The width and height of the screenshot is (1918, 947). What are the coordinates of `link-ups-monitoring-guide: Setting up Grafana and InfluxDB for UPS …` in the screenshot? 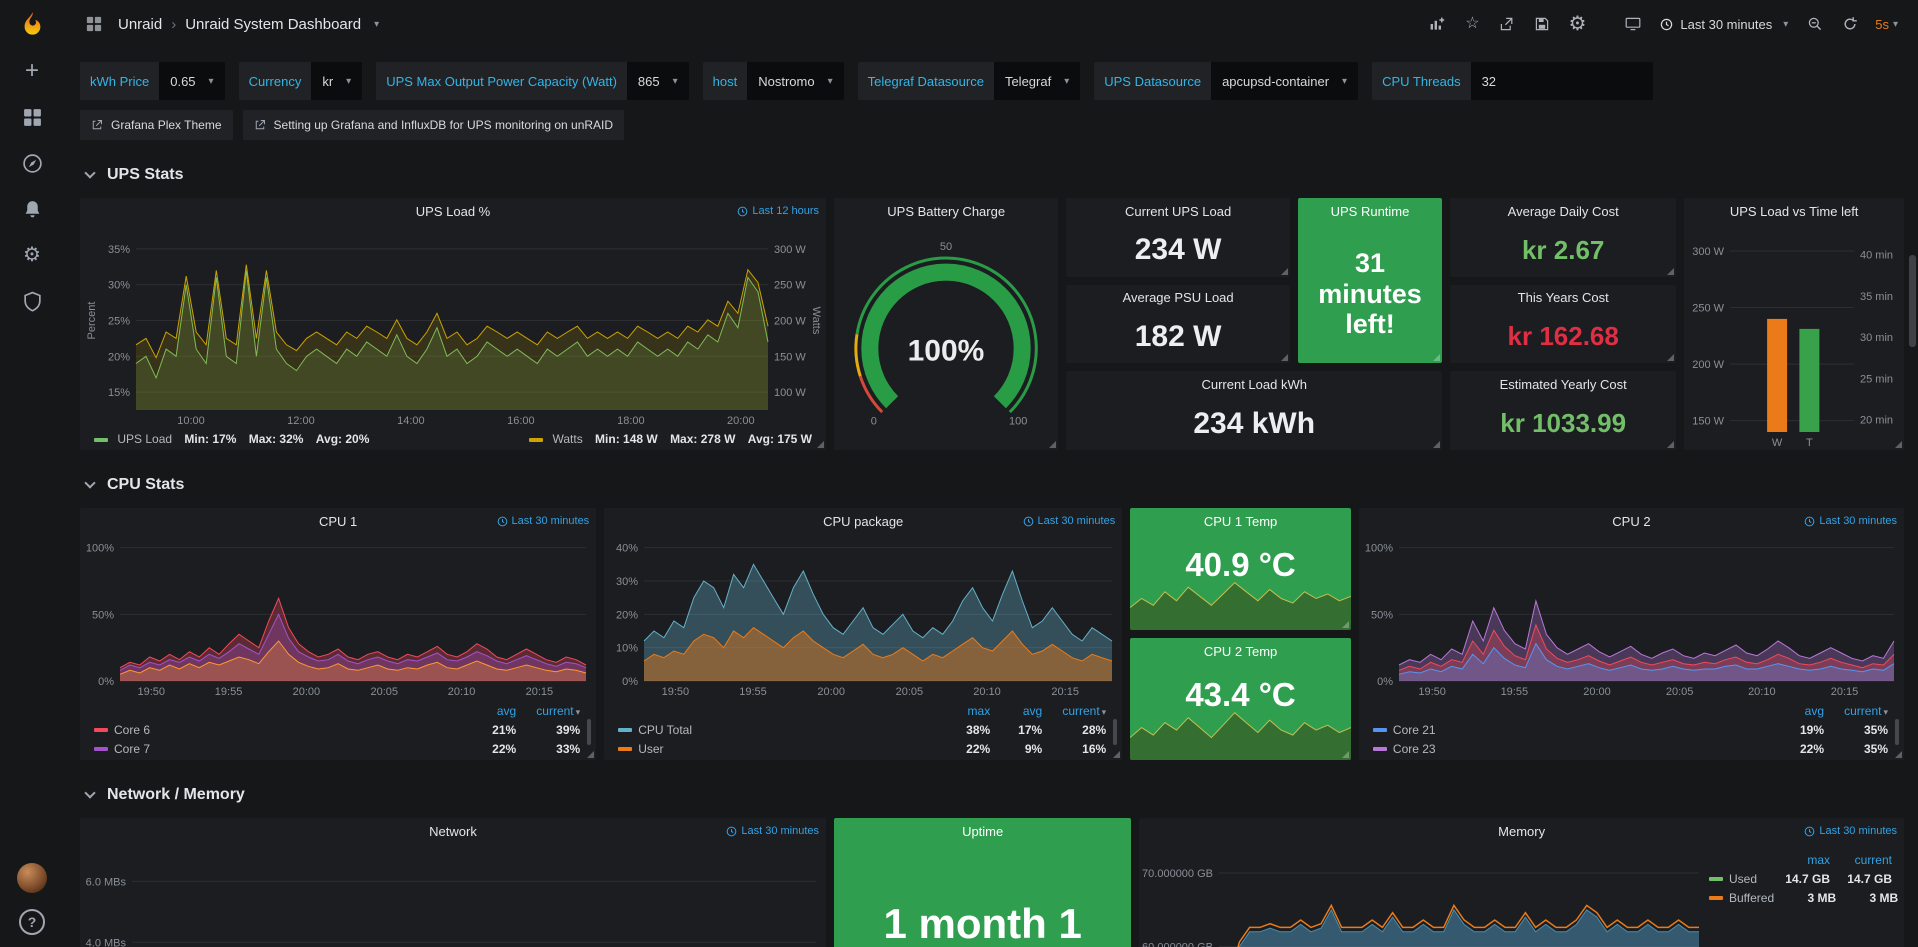 It's located at (433, 125).